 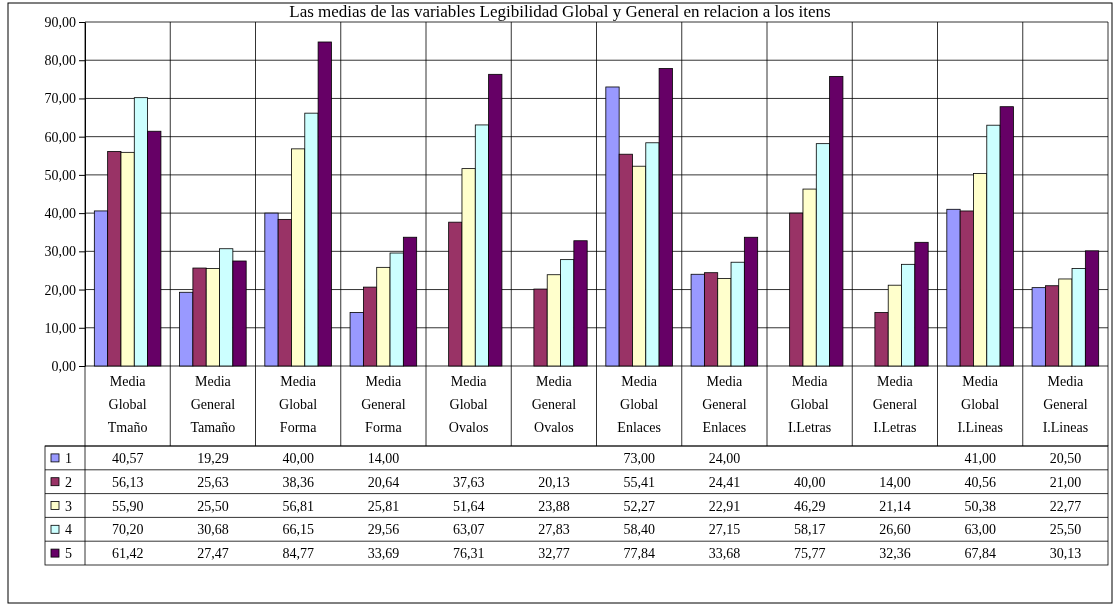 What do you see at coordinates (980, 554) in the screenshot?
I see `data-label: 67,84` at bounding box center [980, 554].